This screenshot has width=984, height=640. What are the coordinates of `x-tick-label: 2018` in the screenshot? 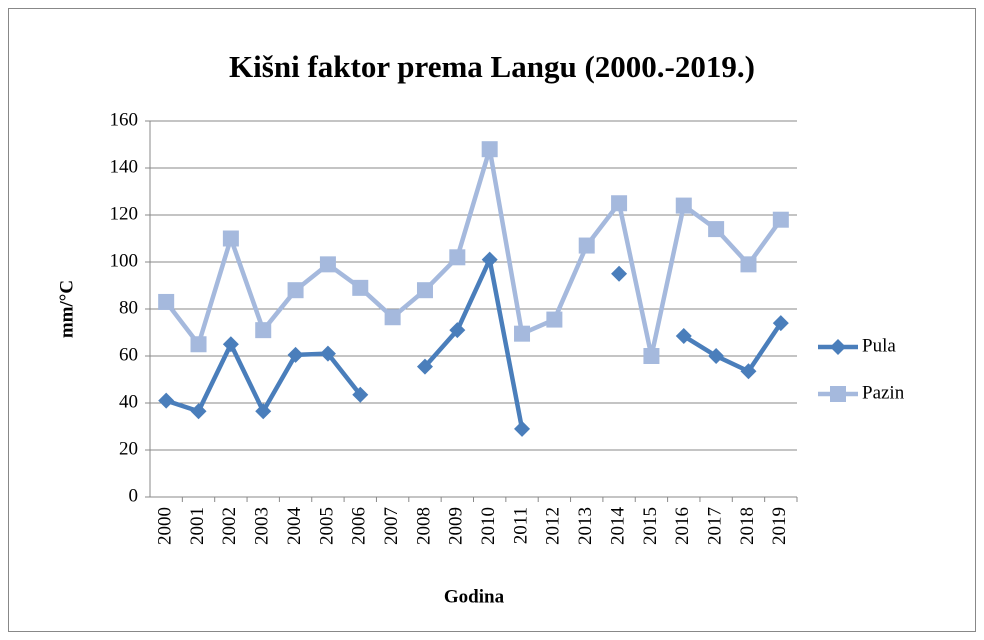 It's located at (747, 526).